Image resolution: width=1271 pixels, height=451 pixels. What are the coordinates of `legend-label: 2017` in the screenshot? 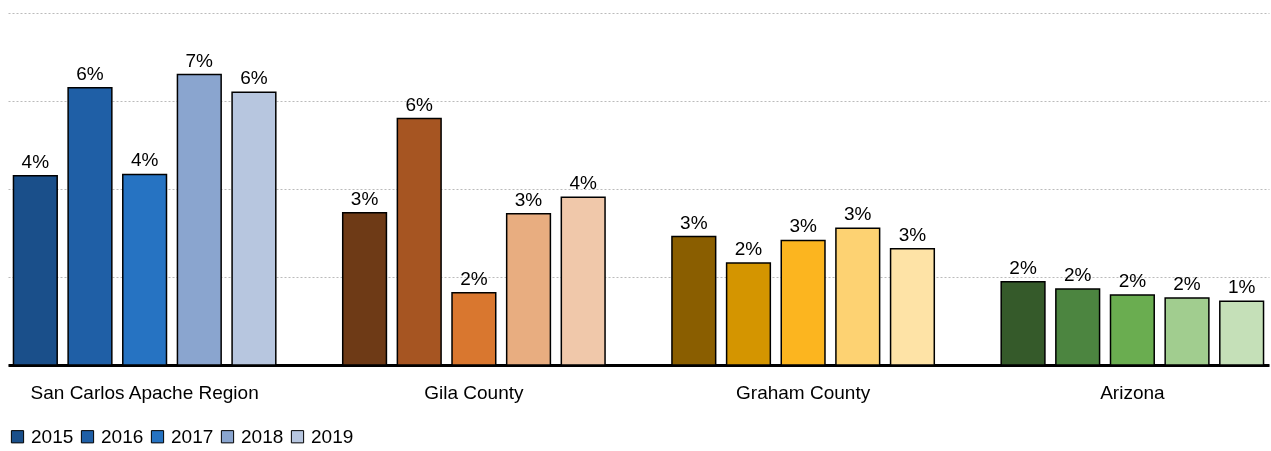 It's located at (192, 436).